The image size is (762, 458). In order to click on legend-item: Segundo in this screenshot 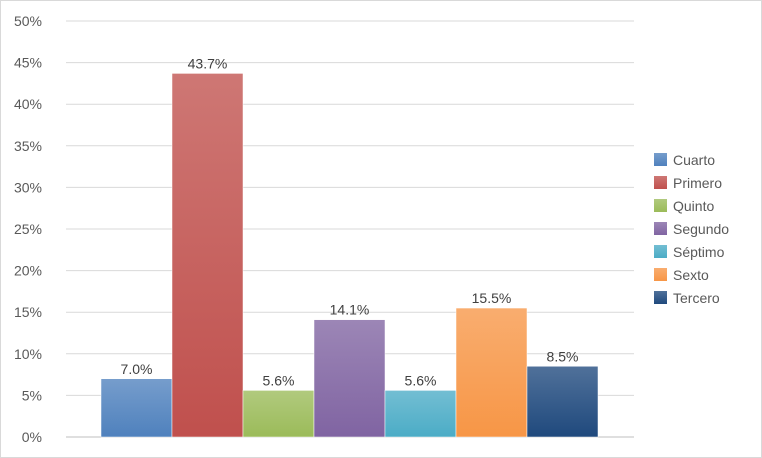, I will do `click(691, 229)`.